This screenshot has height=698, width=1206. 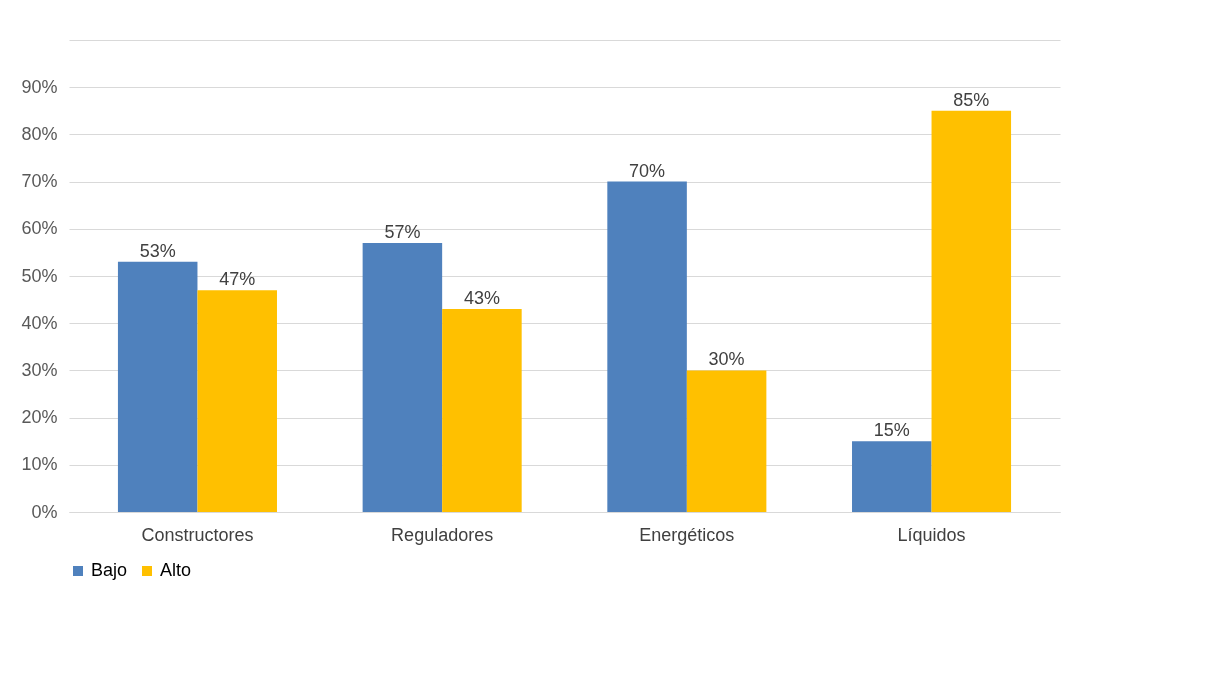 I want to click on data-label: 43%, so click(x=481, y=298).